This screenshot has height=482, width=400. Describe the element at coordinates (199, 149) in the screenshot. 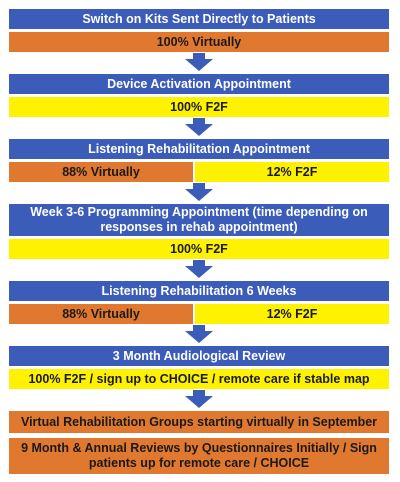

I see `step-3-title: Listening Rehabilitation Appointment` at that location.